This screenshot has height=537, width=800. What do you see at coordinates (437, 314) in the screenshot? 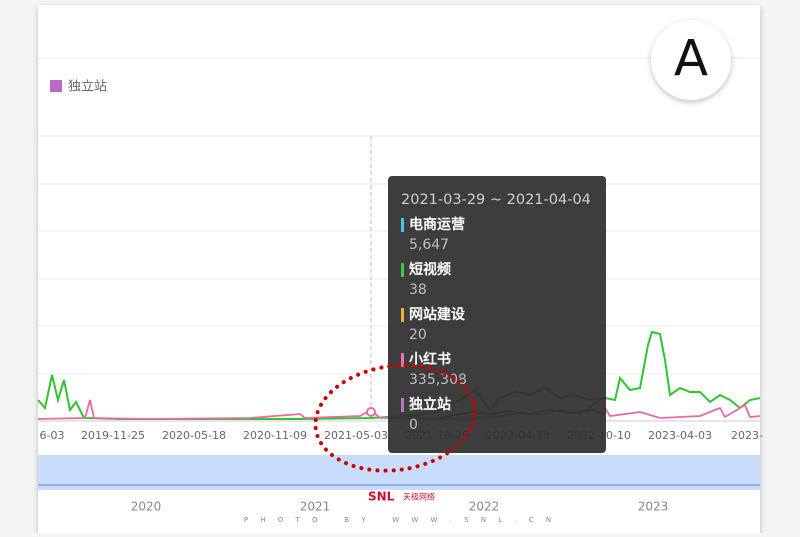
I see `tooltip-name: 网站建设` at bounding box center [437, 314].